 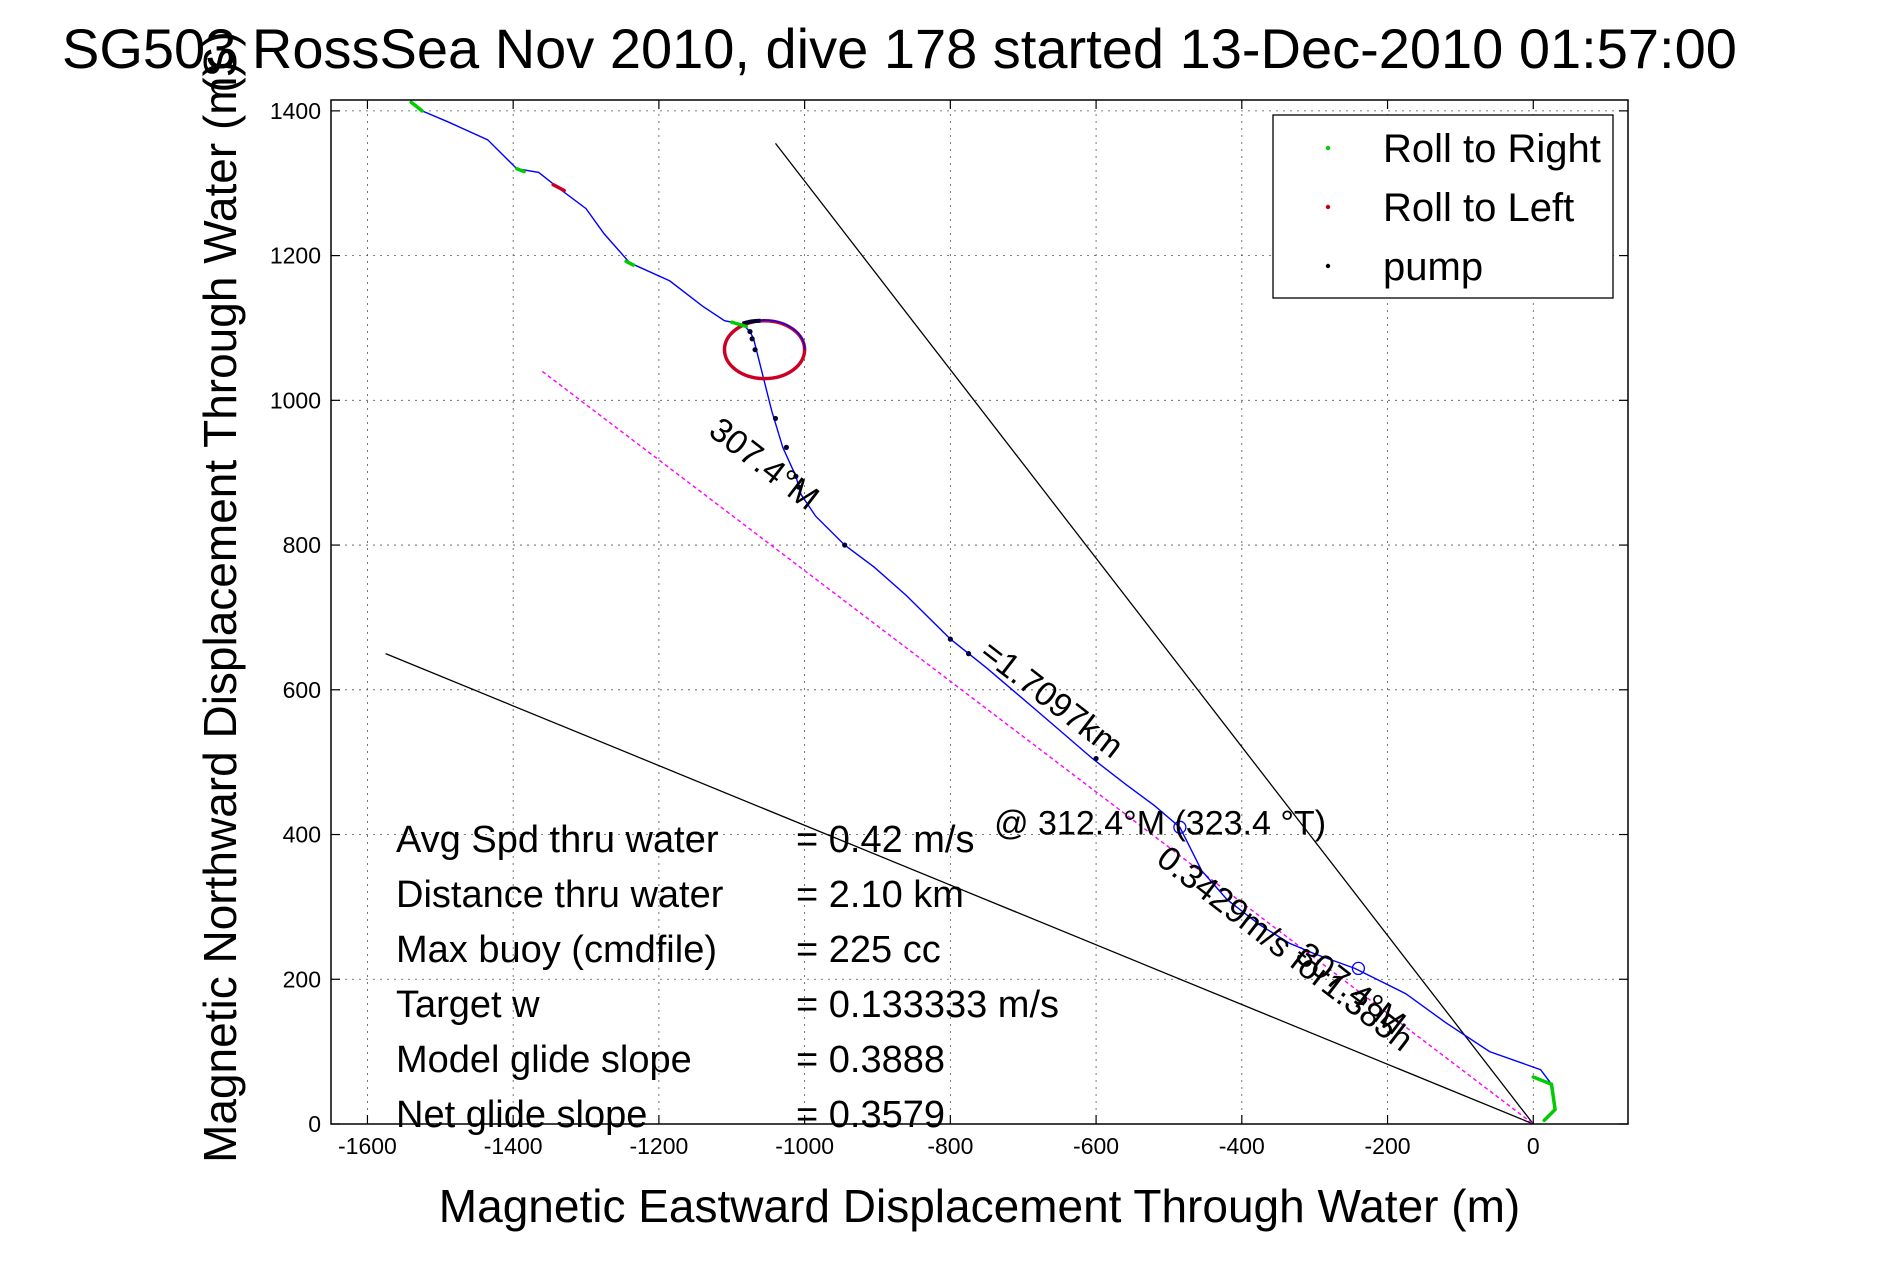 What do you see at coordinates (302, 690) in the screenshot?
I see `y-tick-label: 600` at bounding box center [302, 690].